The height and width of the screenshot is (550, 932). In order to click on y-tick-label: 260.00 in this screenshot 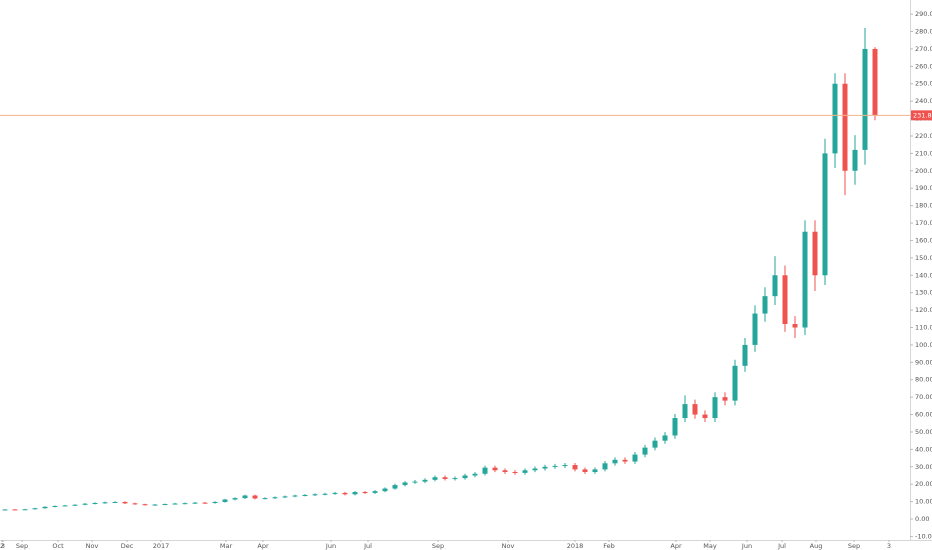, I will do `click(923, 66)`.